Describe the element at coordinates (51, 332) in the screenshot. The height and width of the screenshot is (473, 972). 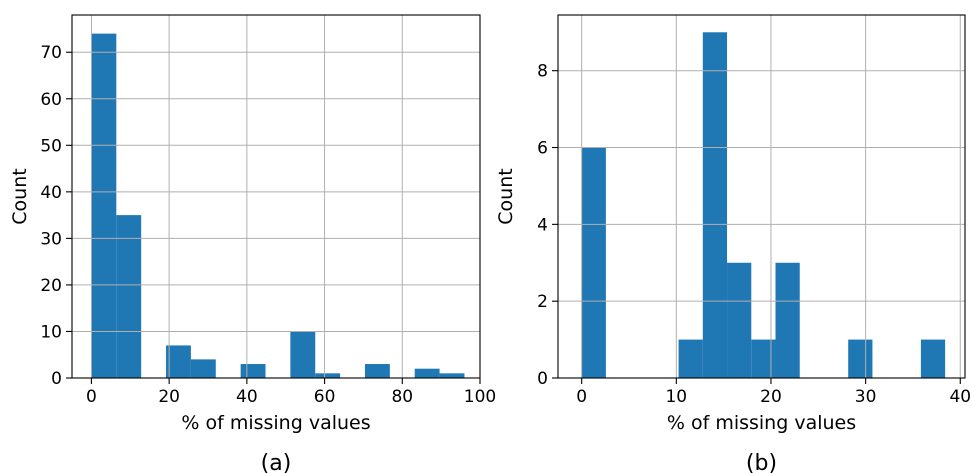
I see `y-tick-label: 10` at that location.